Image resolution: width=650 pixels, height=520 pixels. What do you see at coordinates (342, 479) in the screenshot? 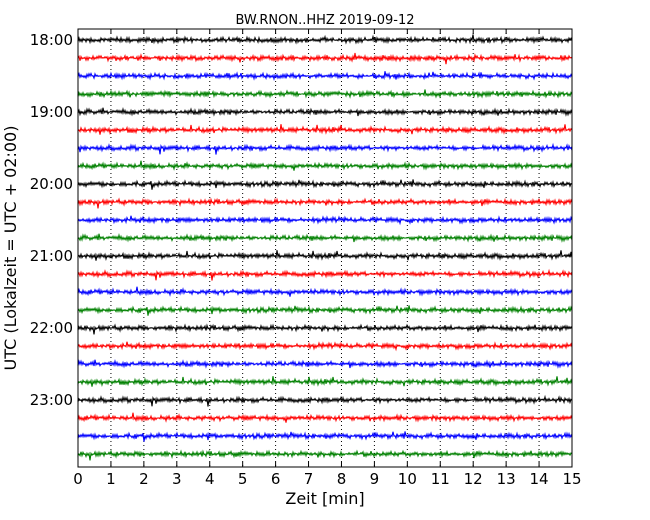
I see `x-tick-label: 8` at bounding box center [342, 479].